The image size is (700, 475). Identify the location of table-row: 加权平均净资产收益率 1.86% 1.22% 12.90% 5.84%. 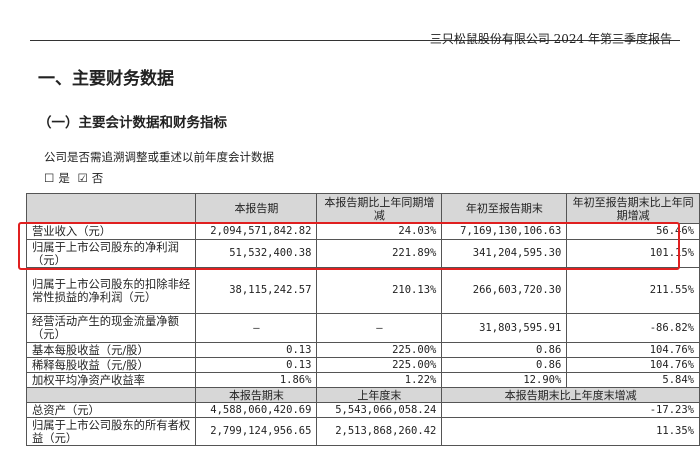
(362, 380).